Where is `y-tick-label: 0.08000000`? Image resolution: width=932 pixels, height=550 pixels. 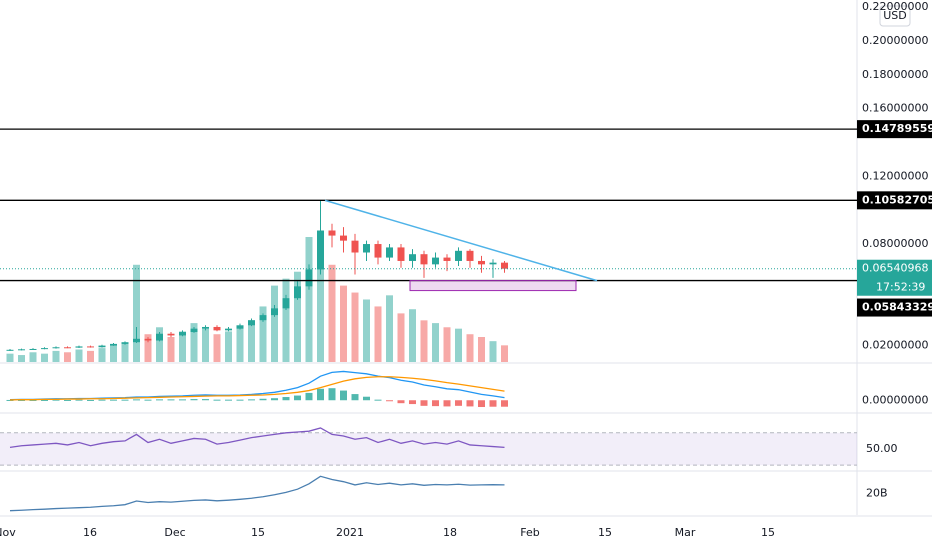
y-tick-label: 0.08000000 is located at coordinates (895, 243).